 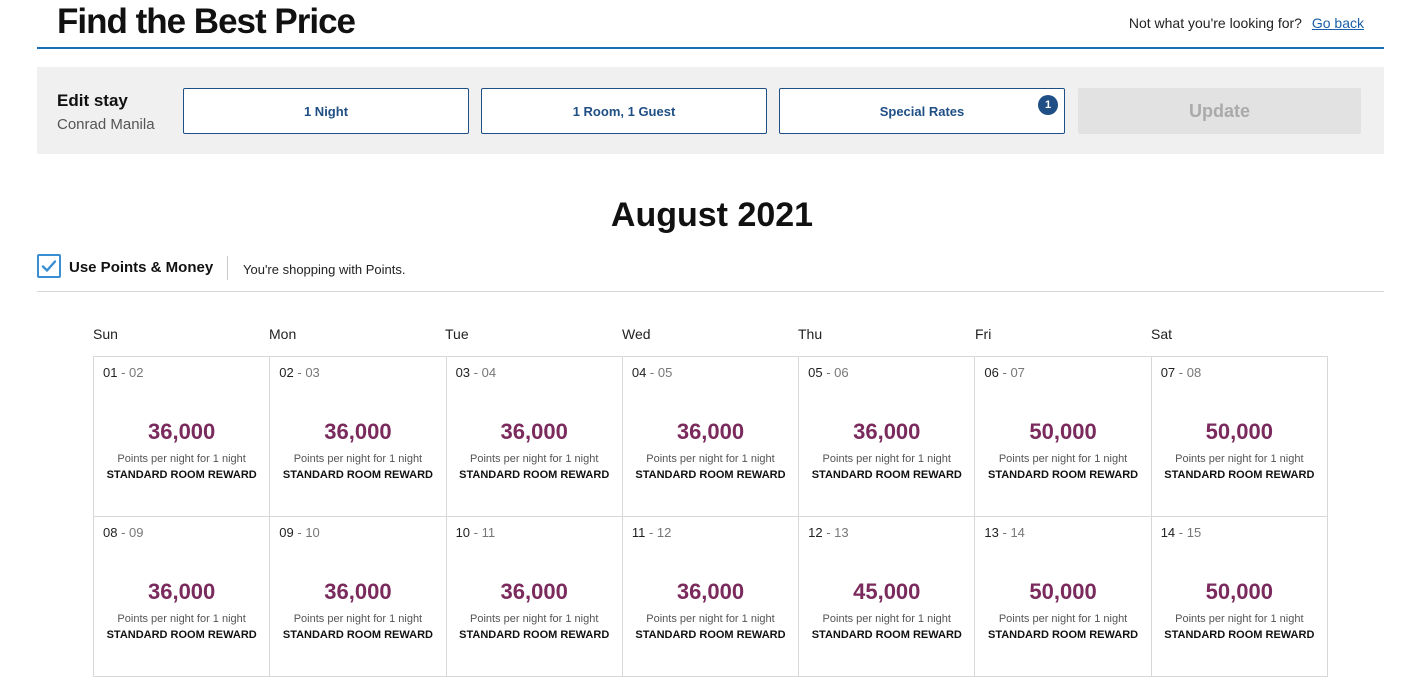 I want to click on special-rates-count-badge: 1, so click(x=1048, y=105).